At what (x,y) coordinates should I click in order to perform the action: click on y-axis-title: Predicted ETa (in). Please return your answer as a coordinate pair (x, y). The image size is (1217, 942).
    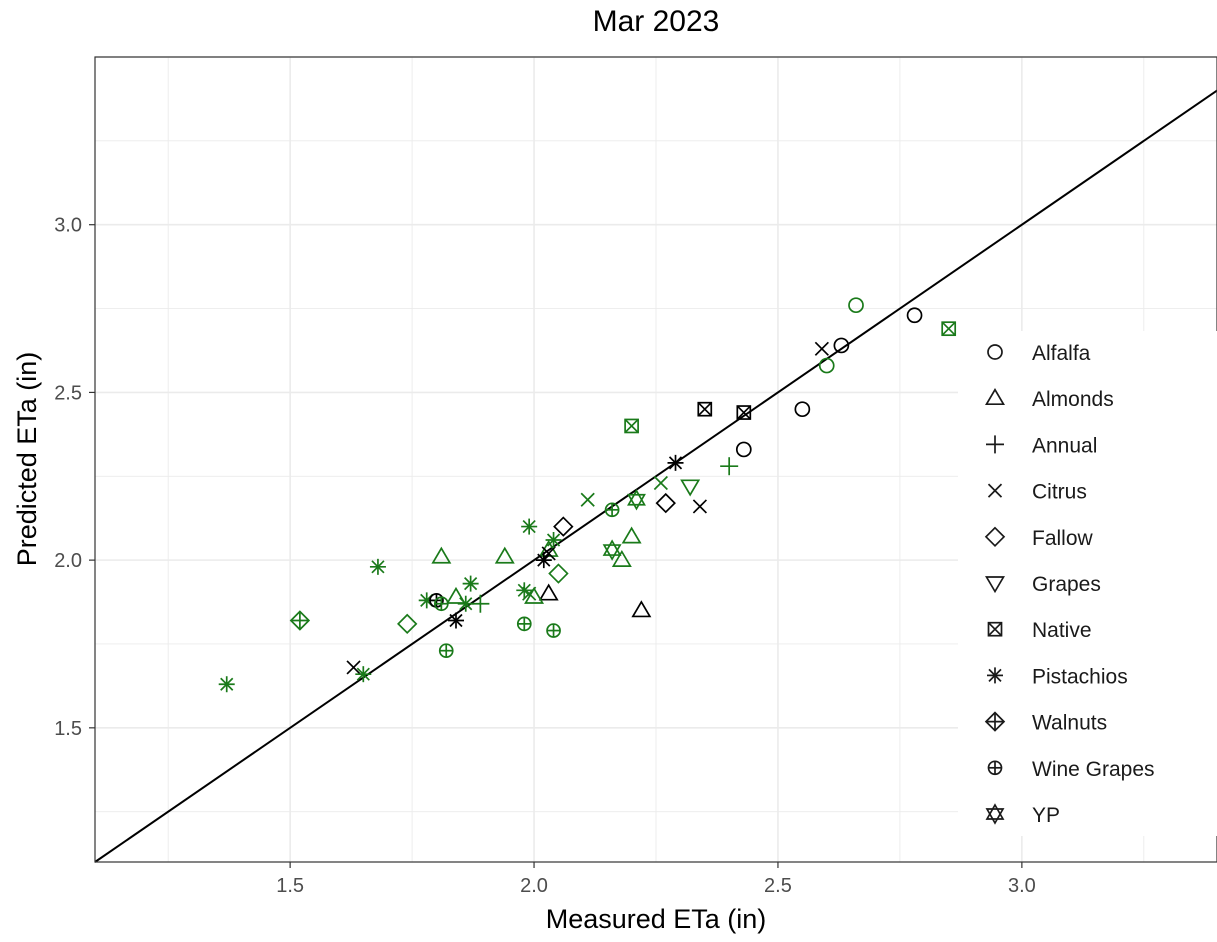
    Looking at the image, I should click on (27, 459).